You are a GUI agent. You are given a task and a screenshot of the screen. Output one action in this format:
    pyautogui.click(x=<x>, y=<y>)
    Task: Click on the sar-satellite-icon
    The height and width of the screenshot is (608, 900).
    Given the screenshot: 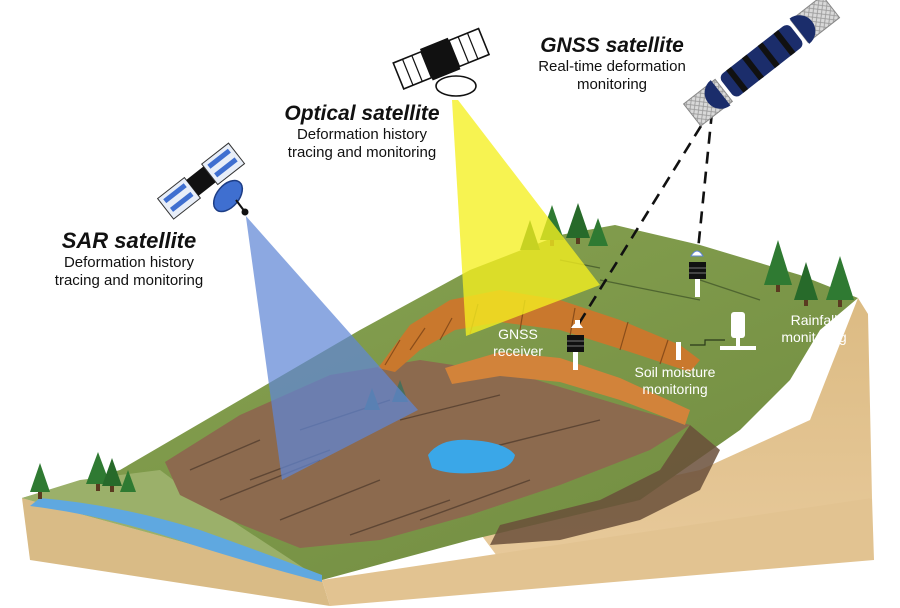 What is the action you would take?
    pyautogui.click(x=201, y=181)
    